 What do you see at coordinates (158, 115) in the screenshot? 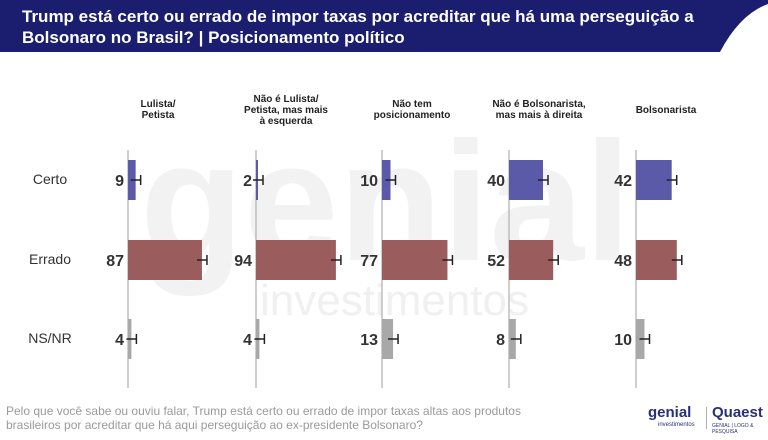
I see `column-header-line: Petista` at bounding box center [158, 115].